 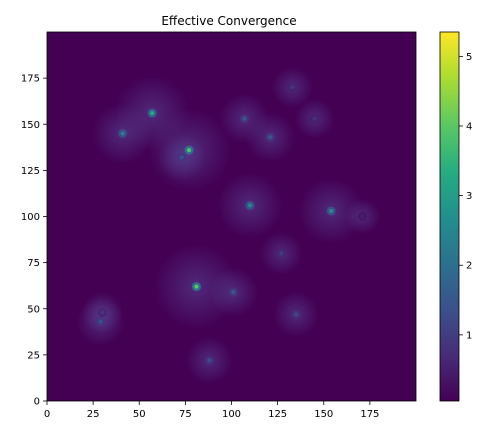 I want to click on x-tick-label: 125, so click(x=277, y=414).